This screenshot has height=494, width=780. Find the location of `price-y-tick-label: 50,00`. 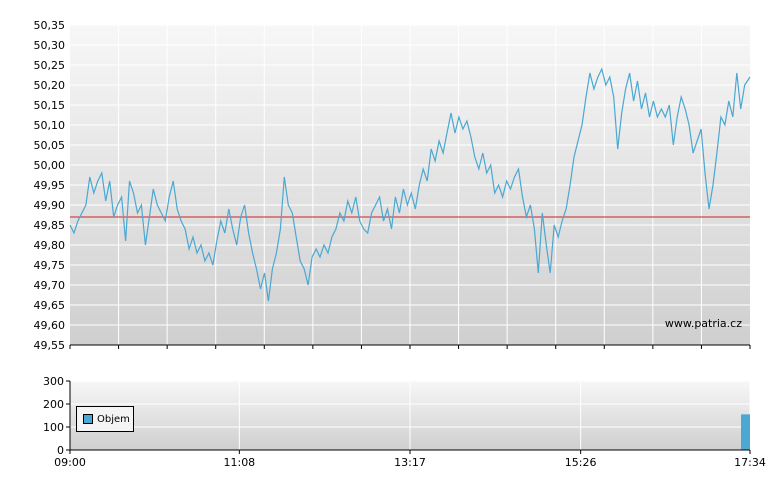

price-y-tick-label: 50,00 is located at coordinates (50, 165).